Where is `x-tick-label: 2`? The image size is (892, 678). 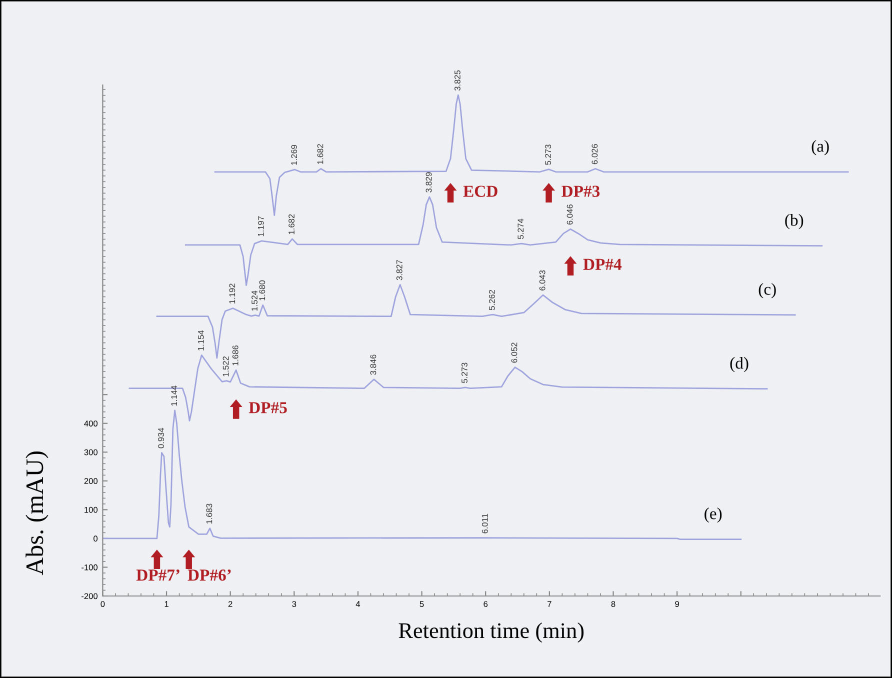
x-tick-label: 2 is located at coordinates (230, 604).